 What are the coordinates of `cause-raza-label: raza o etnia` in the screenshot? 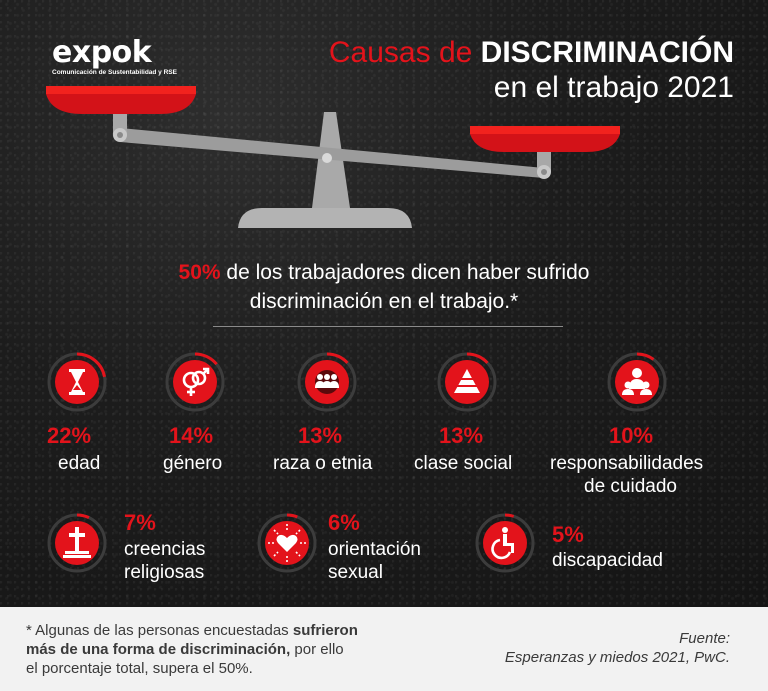 It's located at (323, 463).